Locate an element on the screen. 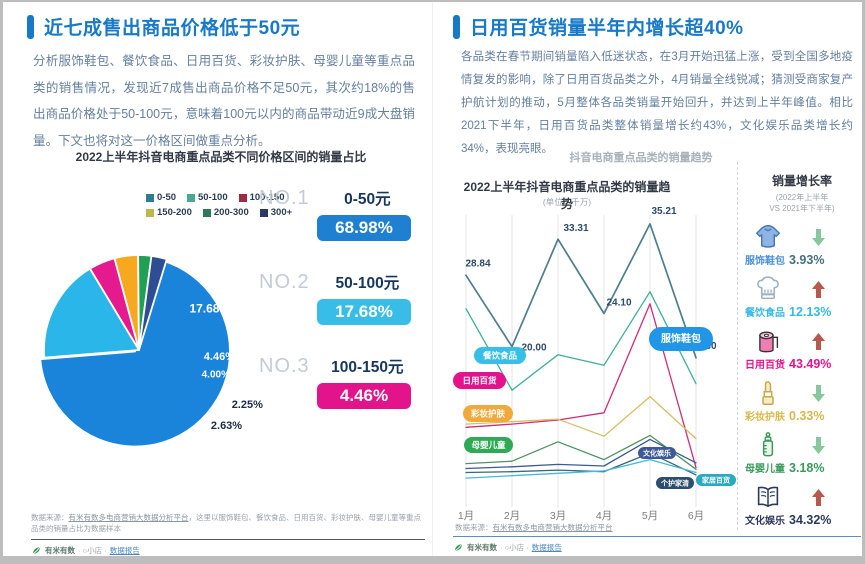  series-pill-label: 家居百货 is located at coordinates (716, 479).